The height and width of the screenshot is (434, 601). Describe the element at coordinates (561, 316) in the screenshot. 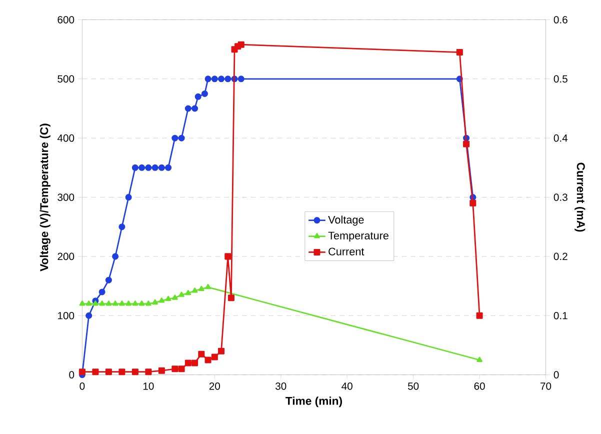

I see `y2-tick-label: 0.1` at that location.